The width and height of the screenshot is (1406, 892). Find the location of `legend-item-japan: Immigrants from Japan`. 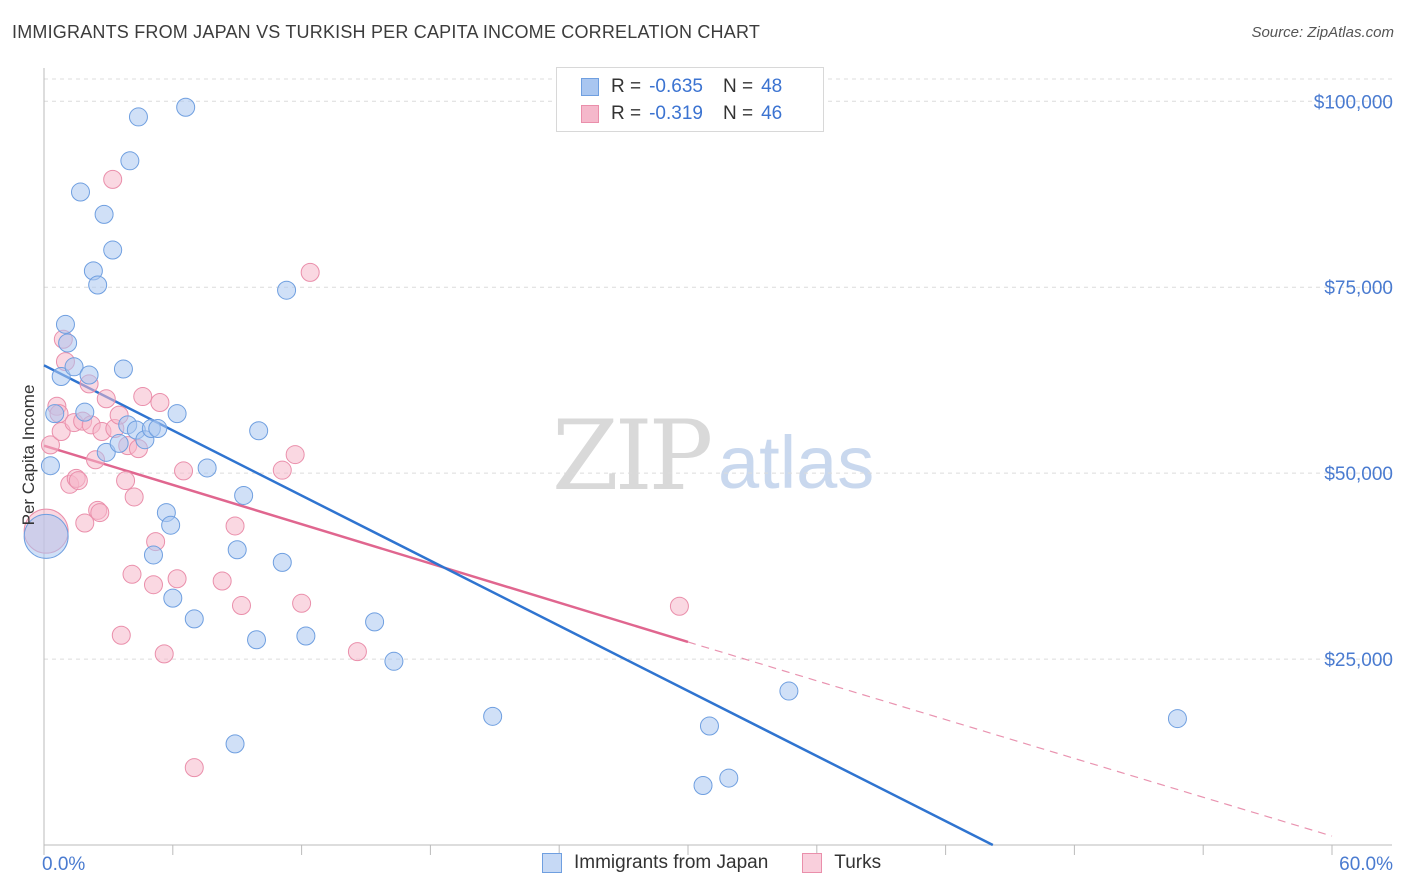

legend-item-japan: Immigrants from Japan is located at coordinates (655, 863).